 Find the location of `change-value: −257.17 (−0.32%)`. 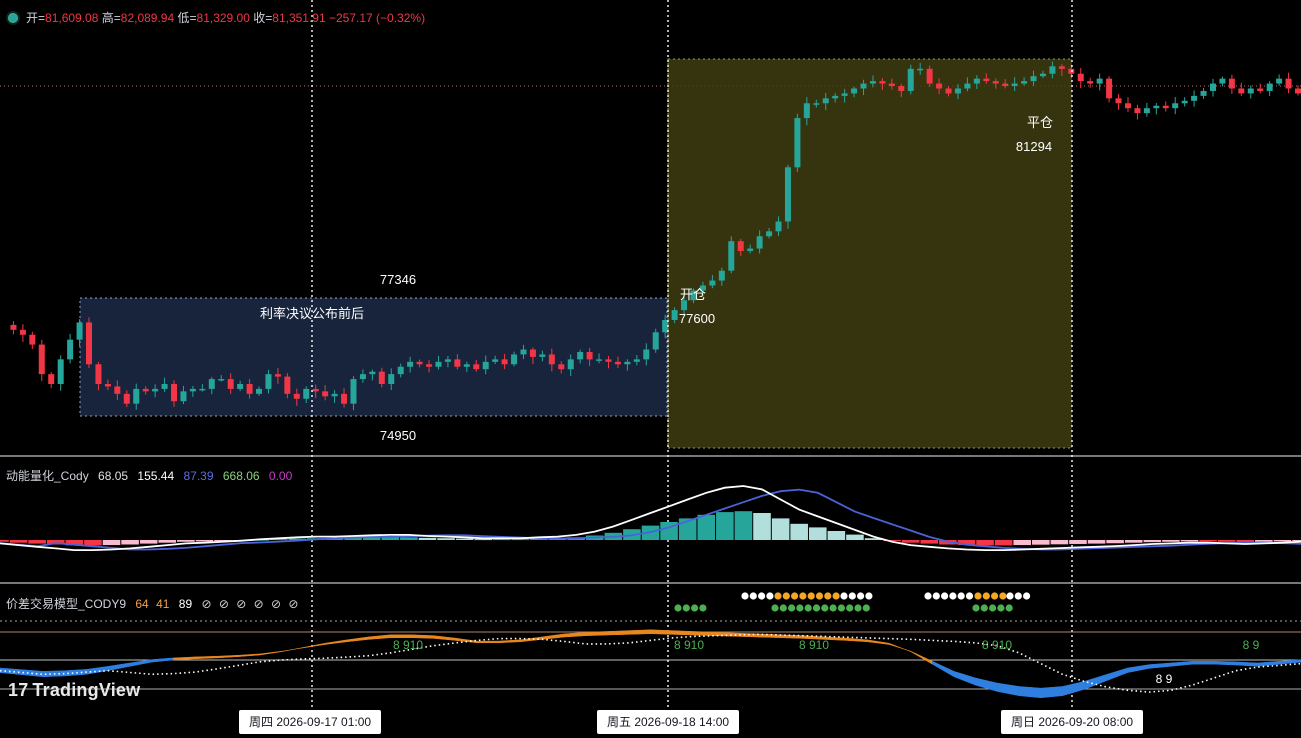

change-value: −257.17 (−0.32%) is located at coordinates (377, 18).